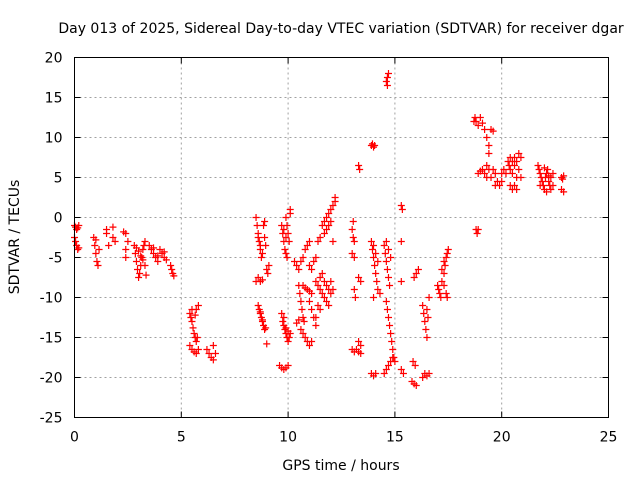 The height and width of the screenshot is (480, 640). Describe the element at coordinates (74, 438) in the screenshot. I see `x-tick-label: 0` at that location.